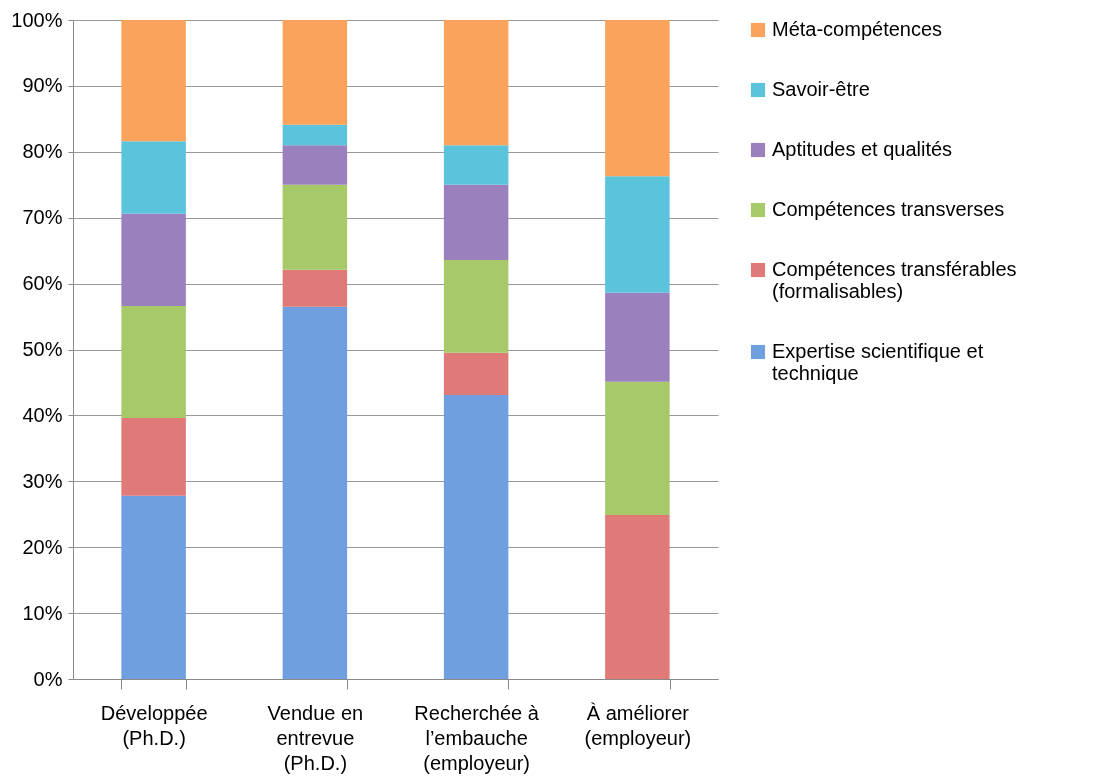  What do you see at coordinates (154, 725) in the screenshot?
I see `x-tick-label: Développée (Ph.D.)` at bounding box center [154, 725].